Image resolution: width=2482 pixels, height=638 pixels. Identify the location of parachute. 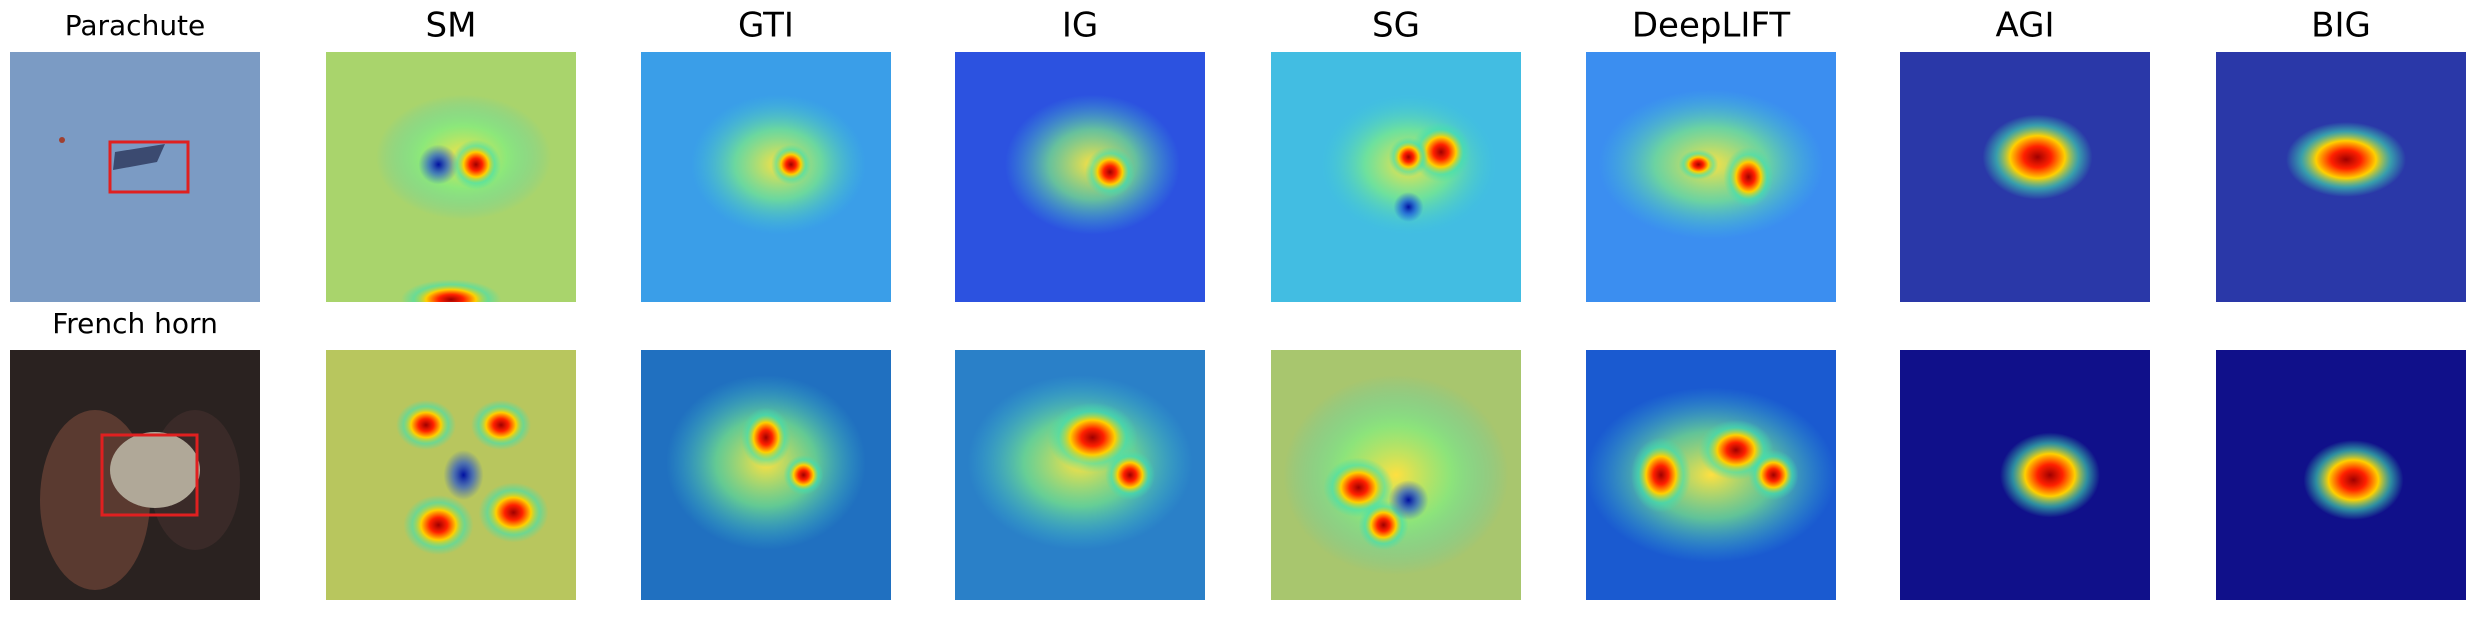
(139, 157).